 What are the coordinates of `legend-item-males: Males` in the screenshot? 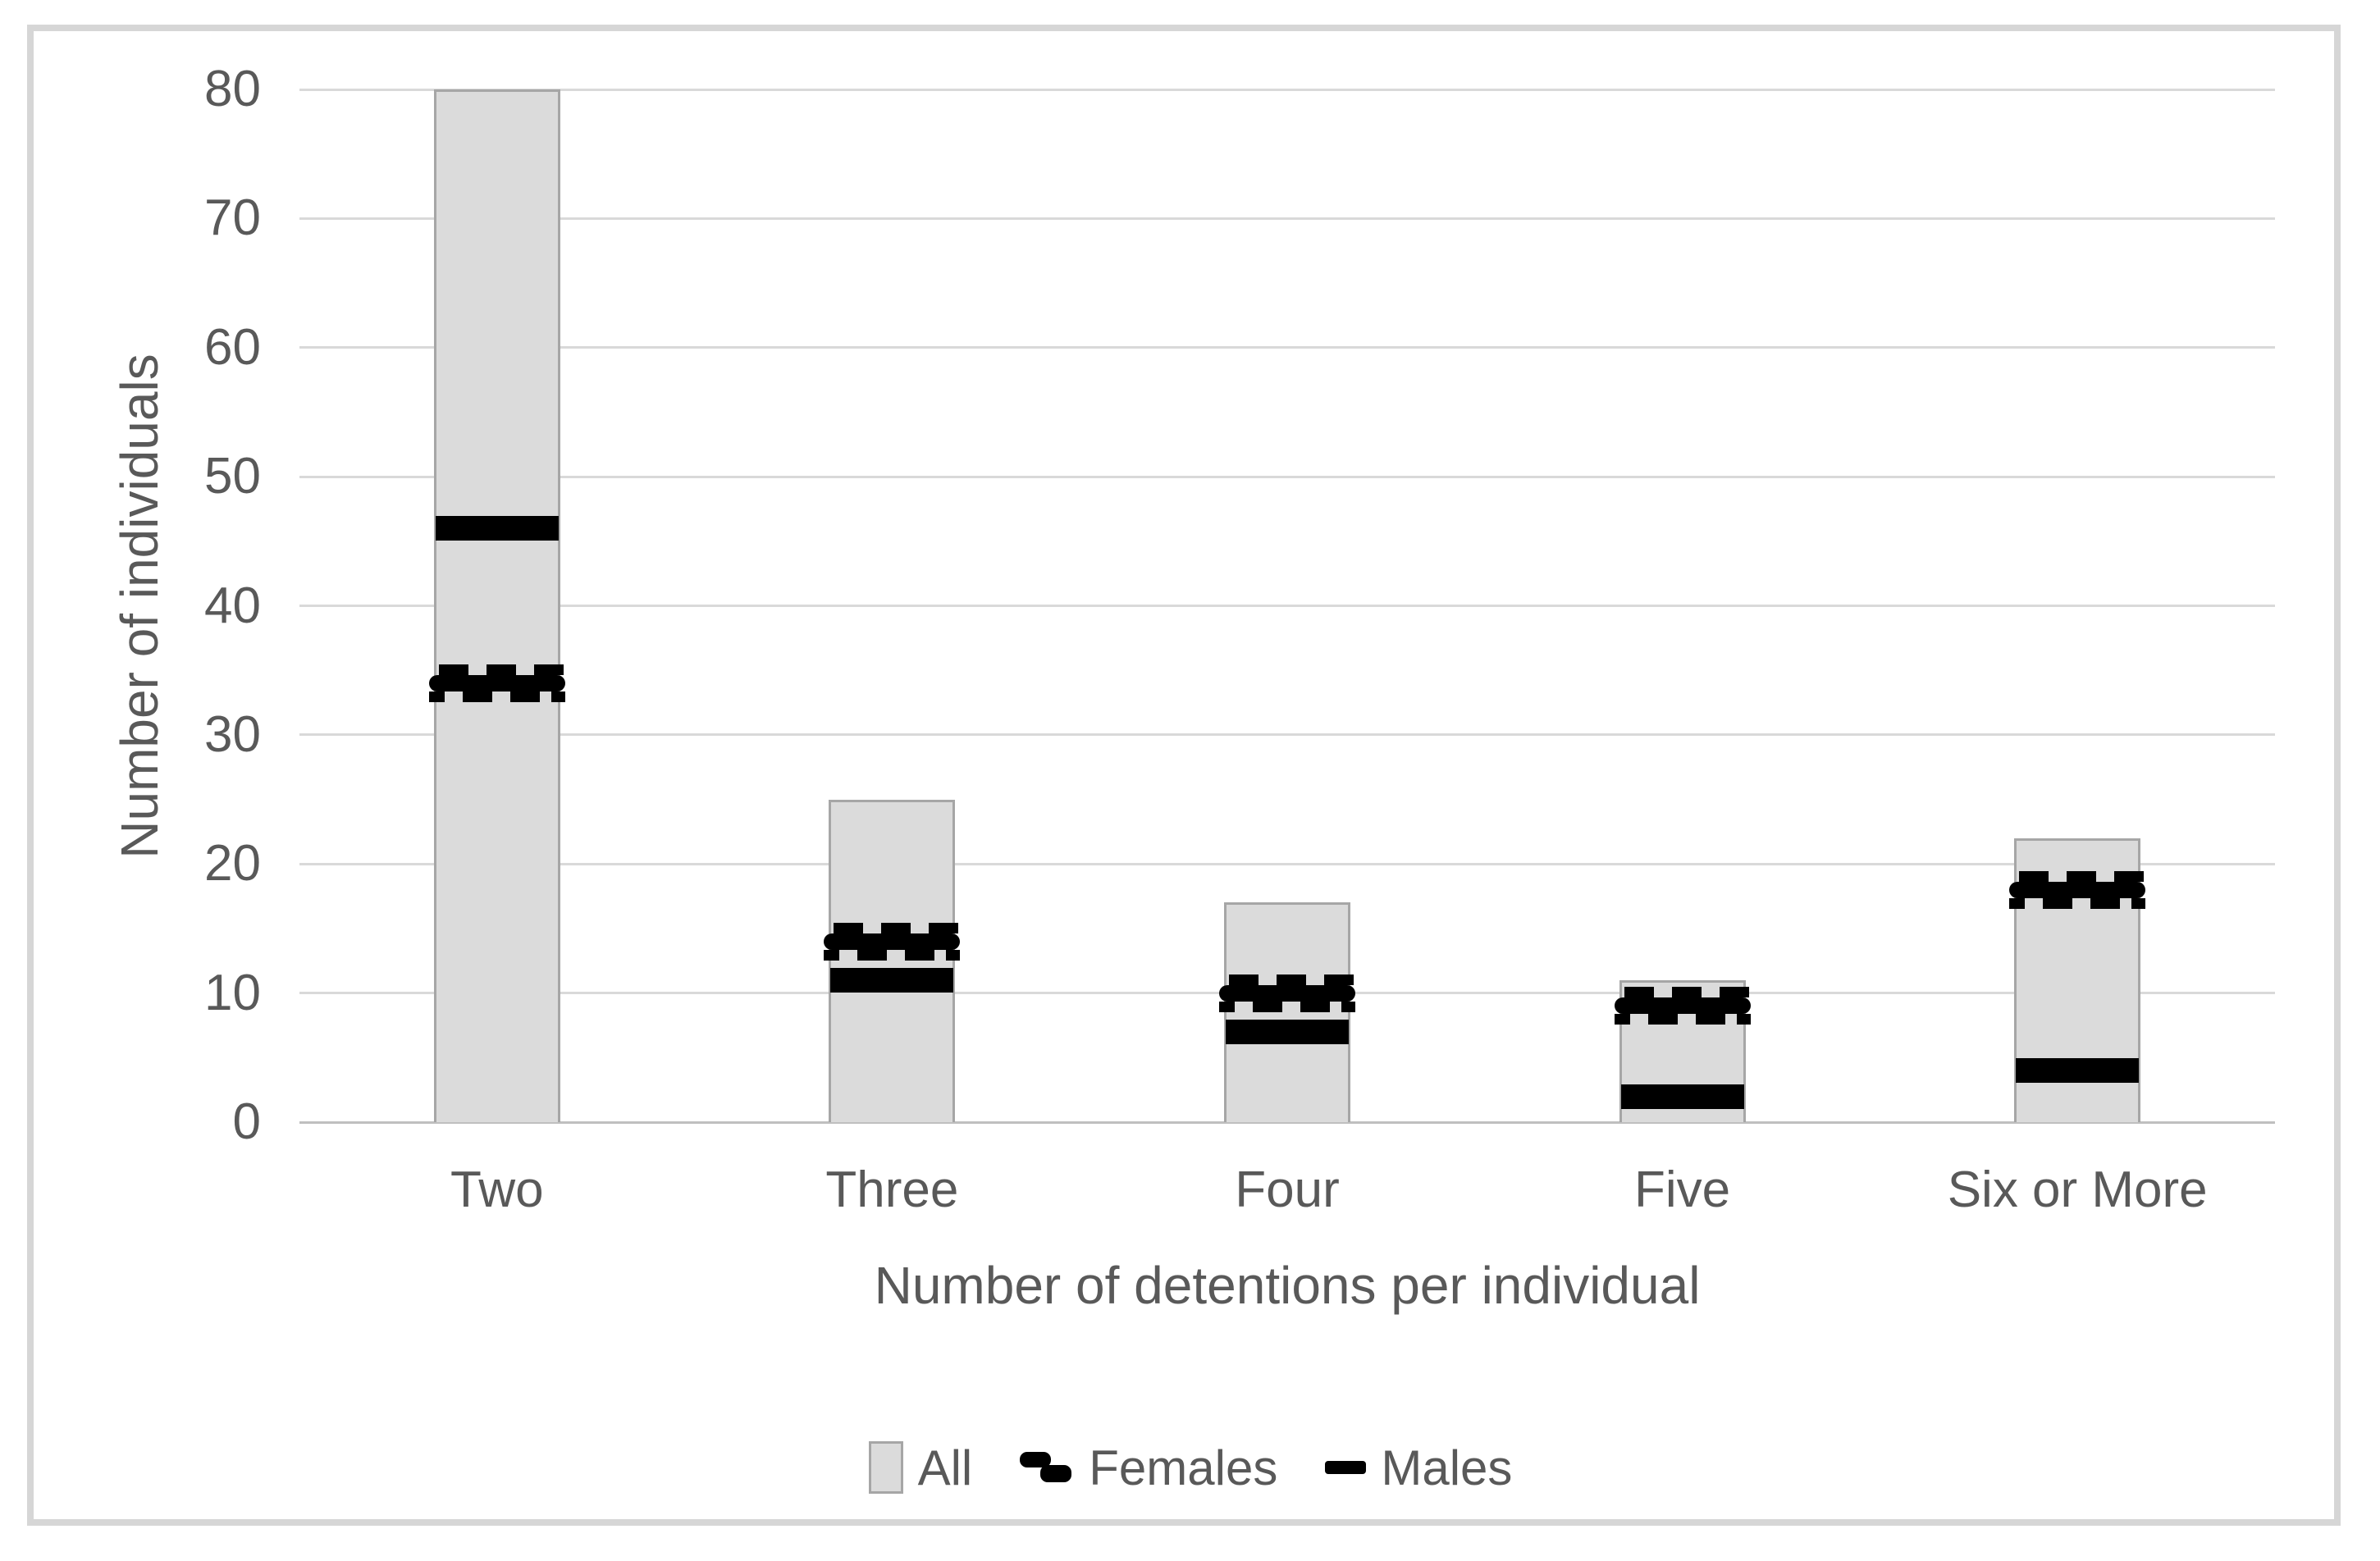 It's located at (1419, 1468).